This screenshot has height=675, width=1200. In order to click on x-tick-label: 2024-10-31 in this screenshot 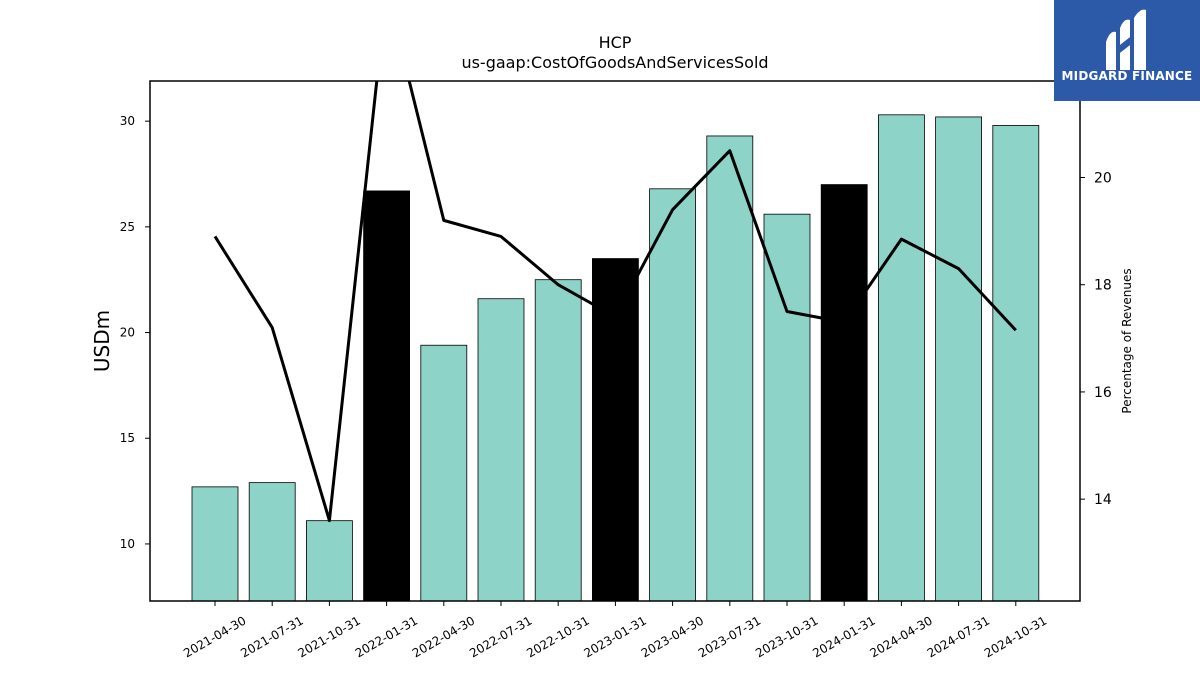, I will do `click(1015, 636)`.